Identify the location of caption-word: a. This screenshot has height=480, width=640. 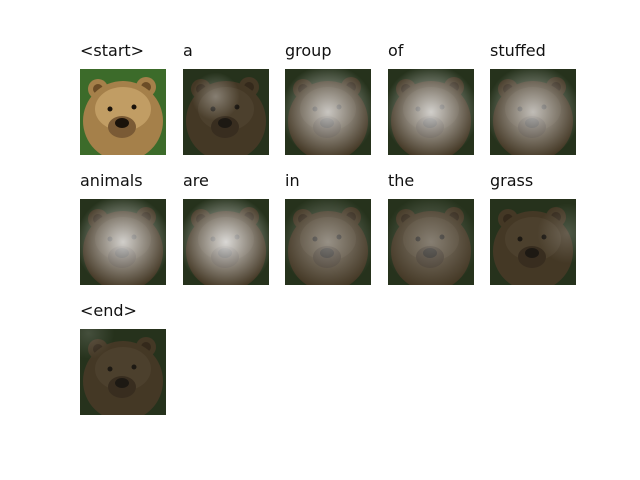
(188, 50).